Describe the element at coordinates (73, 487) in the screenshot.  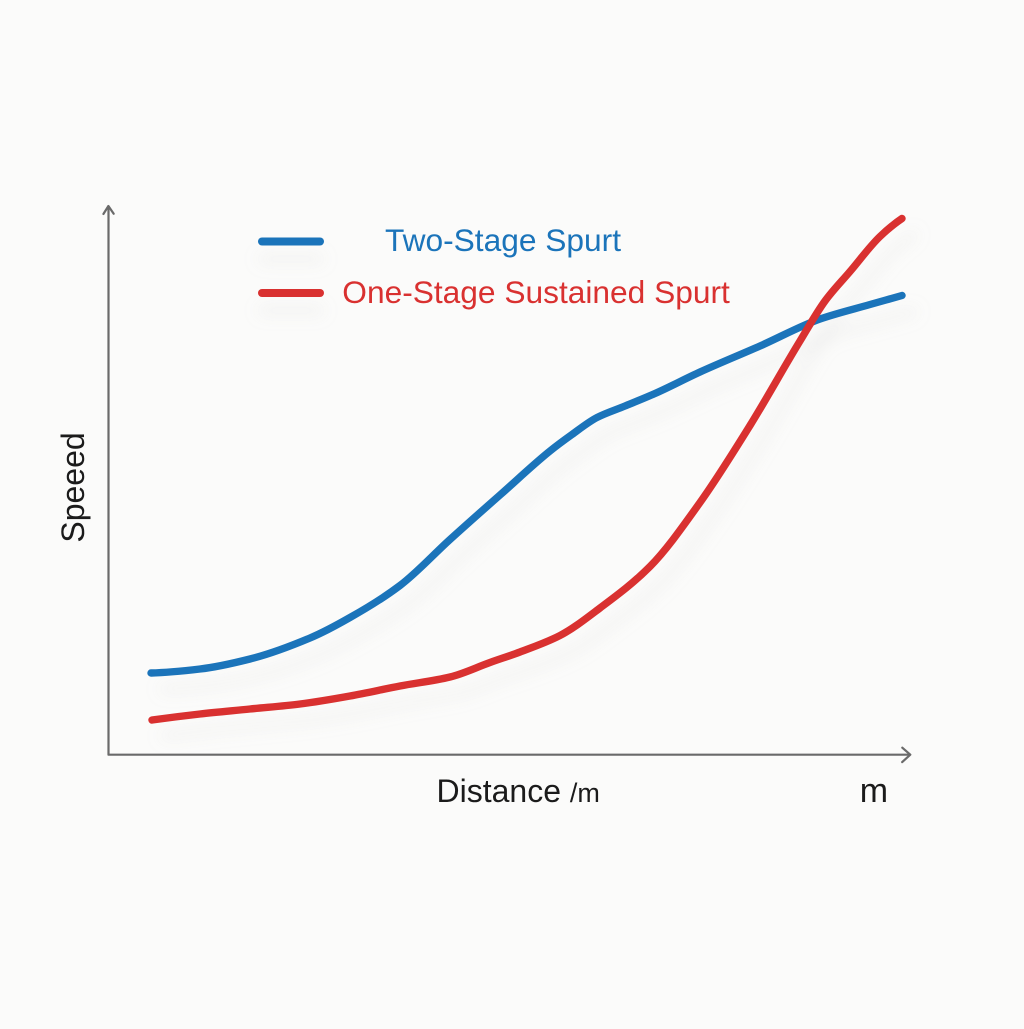
I see `svg-text: Speeed` at that location.